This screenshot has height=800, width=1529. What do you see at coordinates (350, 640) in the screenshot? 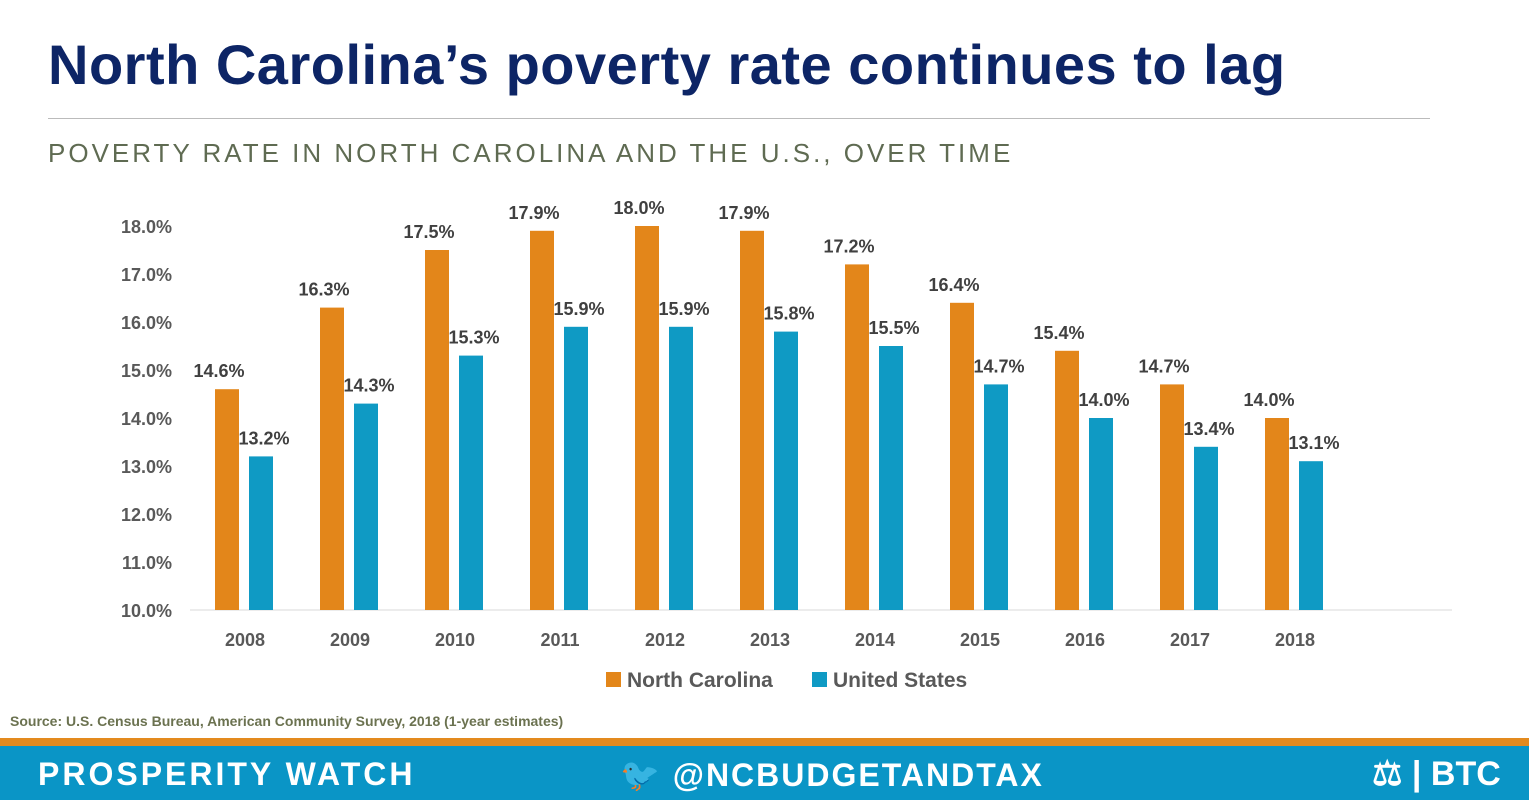
I see `x-tick-label: 2009` at bounding box center [350, 640].